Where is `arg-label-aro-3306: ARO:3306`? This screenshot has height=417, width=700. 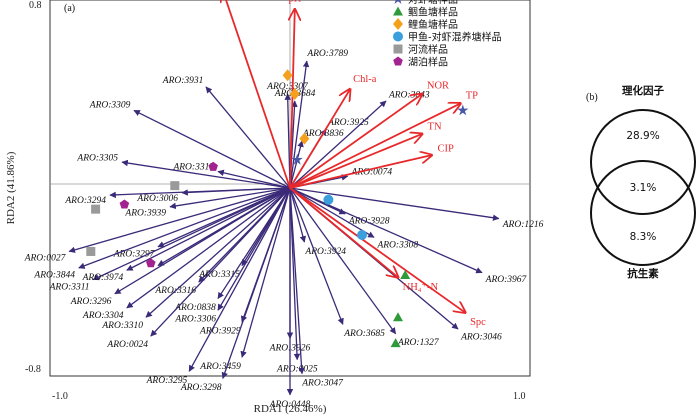 arg-label-aro-3306: ARO:3306 is located at coordinates (195, 320).